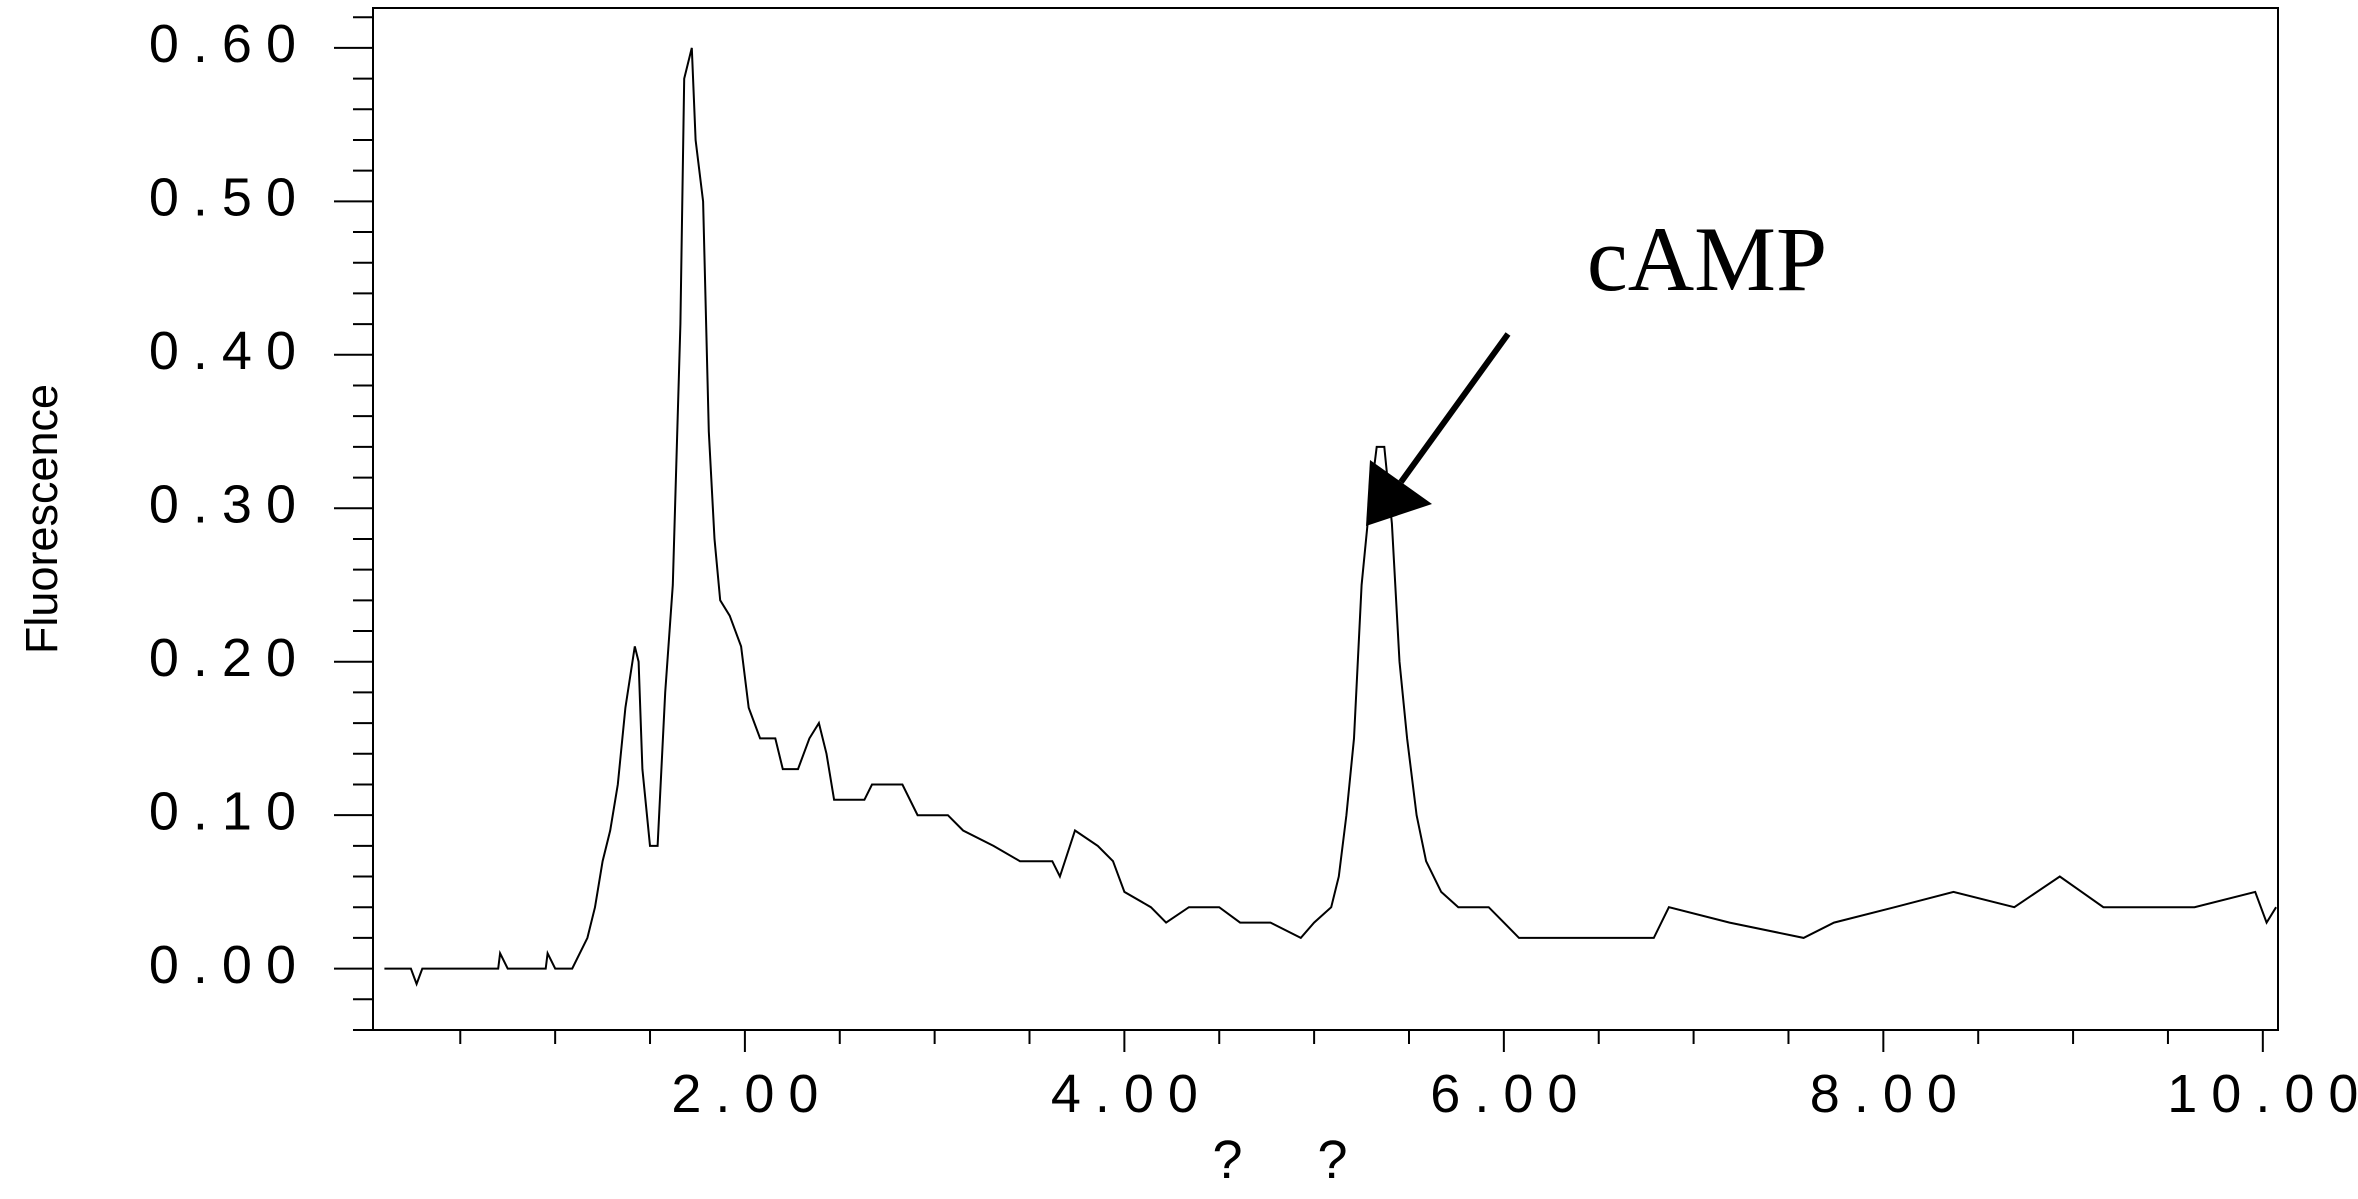 This screenshot has height=1199, width=2358. I want to click on x-tick-label: 2.00, so click(751, 1094).